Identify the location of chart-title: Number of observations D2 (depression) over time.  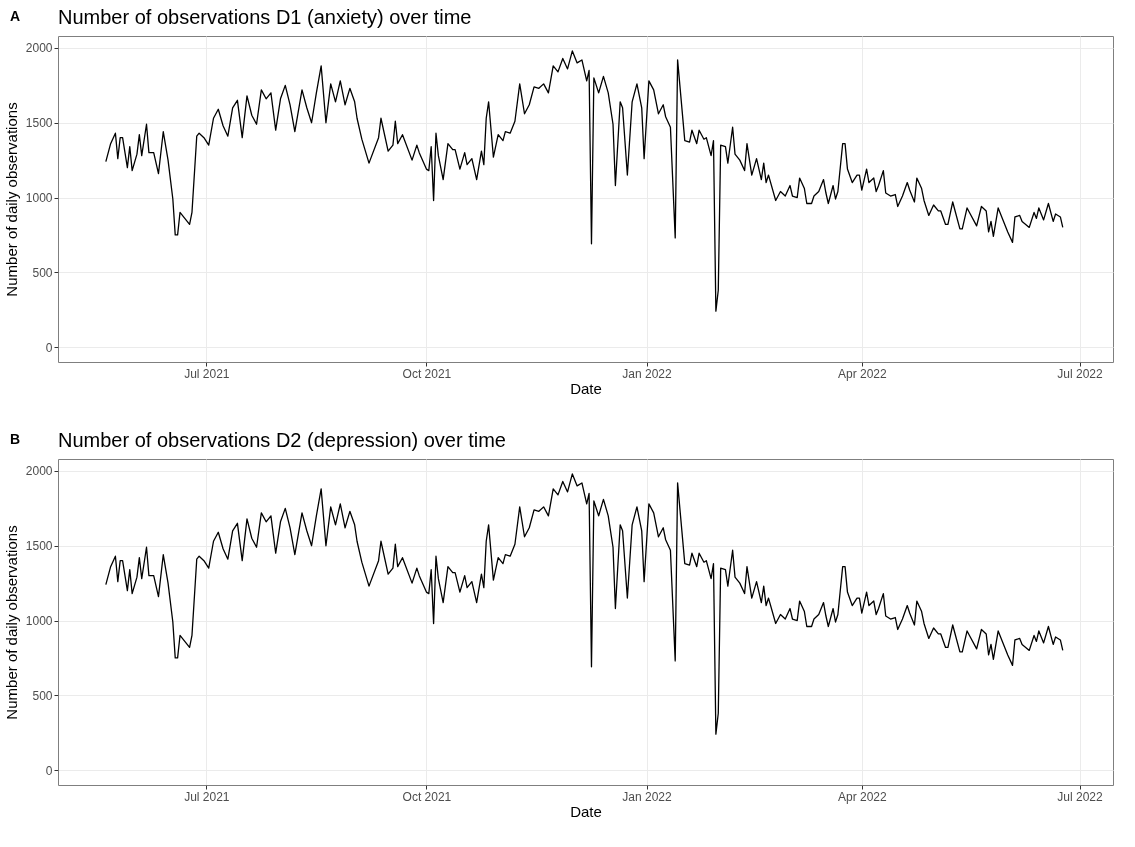
(282, 440).